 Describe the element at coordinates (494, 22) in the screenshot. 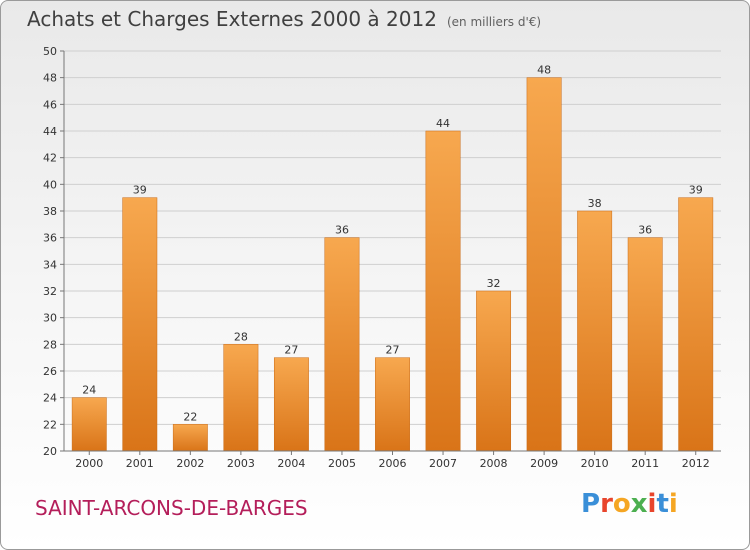

I see `unit-note: (en milliers d'€)` at that location.